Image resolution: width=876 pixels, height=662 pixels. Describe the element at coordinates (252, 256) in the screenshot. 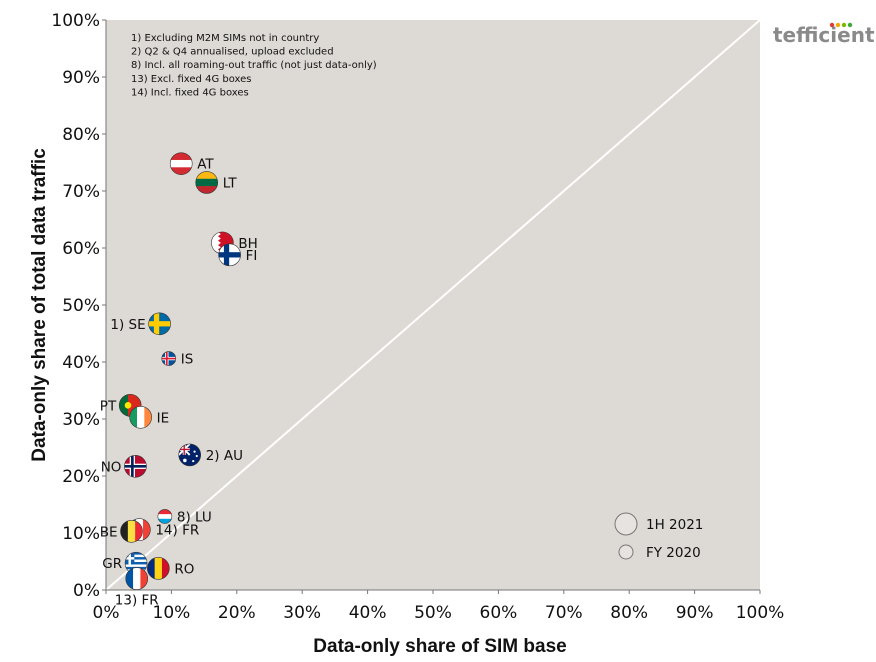

I see `data-label: FI` at that location.